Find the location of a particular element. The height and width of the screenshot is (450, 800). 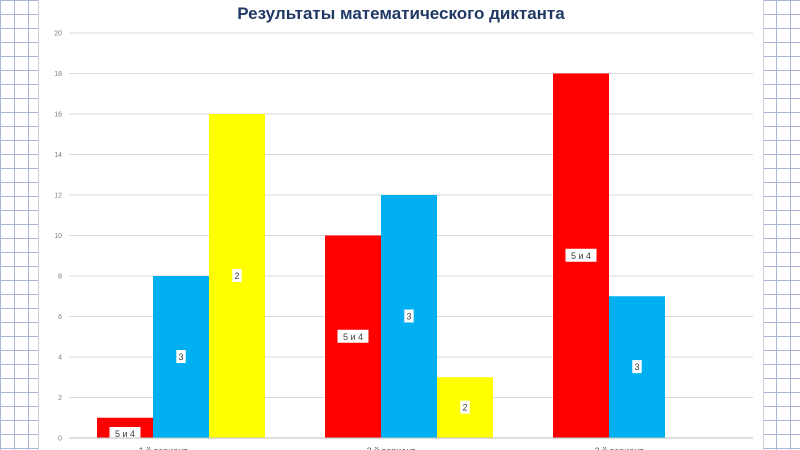

graph-paper-left is located at coordinates (19, 225).